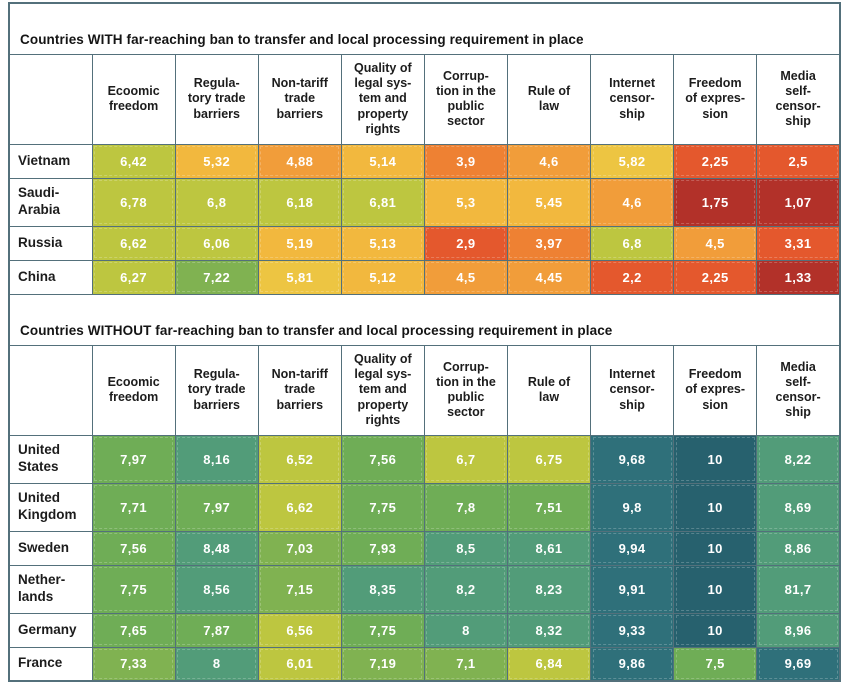 The height and width of the screenshot is (695, 850). Describe the element at coordinates (715, 277) in the screenshot. I see `value-cell: 2,25` at that location.